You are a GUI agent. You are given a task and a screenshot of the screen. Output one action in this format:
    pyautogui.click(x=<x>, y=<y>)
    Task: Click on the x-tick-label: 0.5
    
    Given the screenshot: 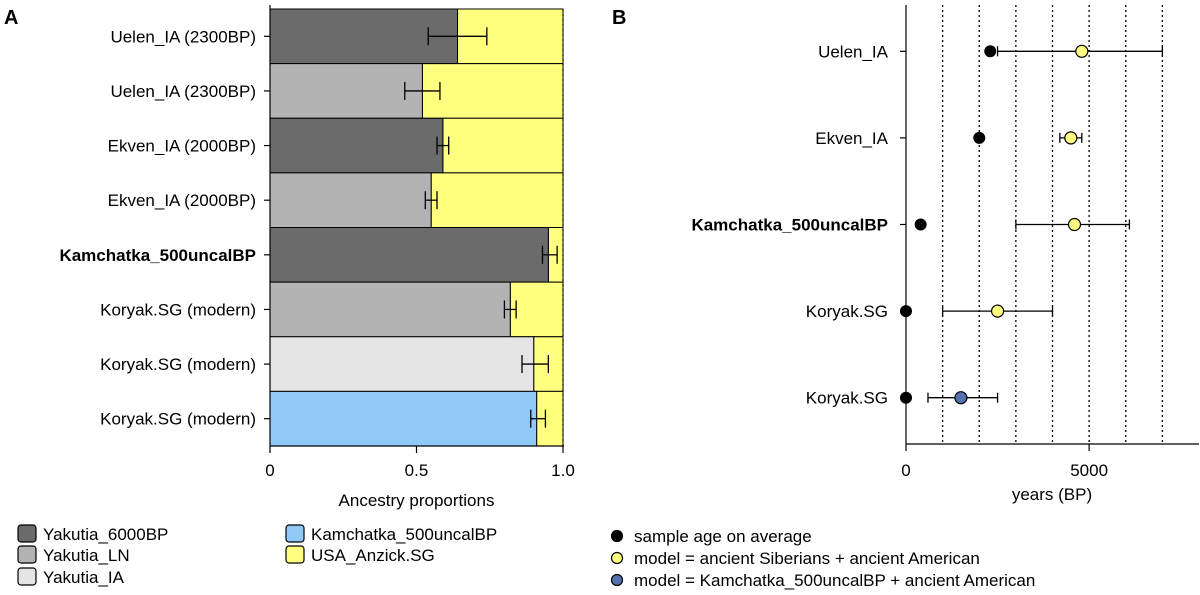 What is the action you would take?
    pyautogui.click(x=417, y=470)
    